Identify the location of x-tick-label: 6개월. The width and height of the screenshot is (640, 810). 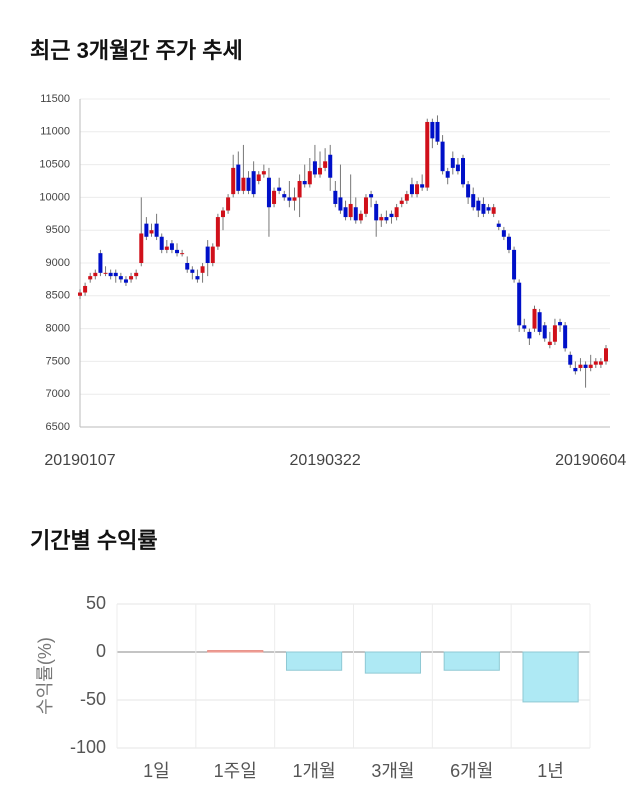
(471, 771).